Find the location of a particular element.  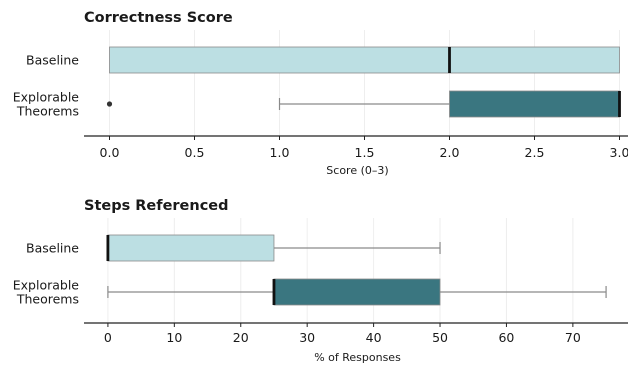

x-tick-label: 50 is located at coordinates (440, 337).